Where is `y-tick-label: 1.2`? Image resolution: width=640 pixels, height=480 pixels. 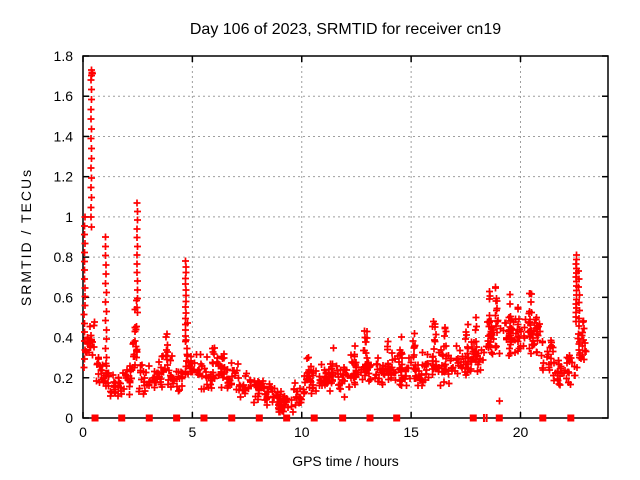 y-tick-label: 1.2 is located at coordinates (64, 177).